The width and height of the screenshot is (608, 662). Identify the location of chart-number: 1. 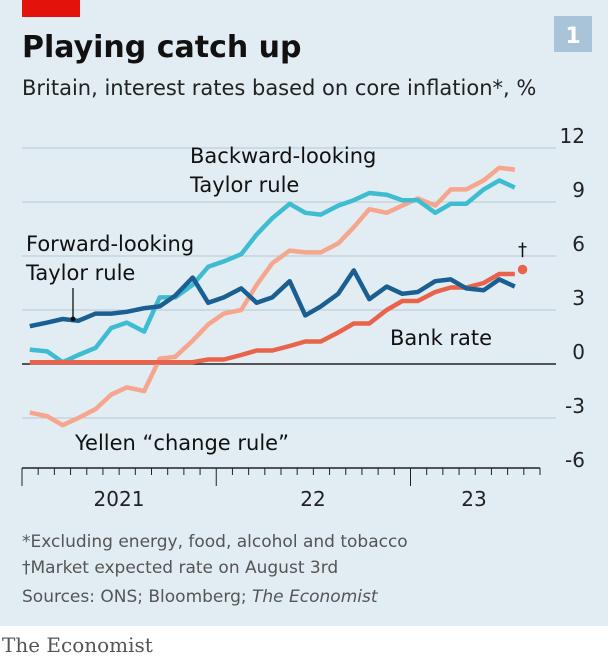
(572, 36).